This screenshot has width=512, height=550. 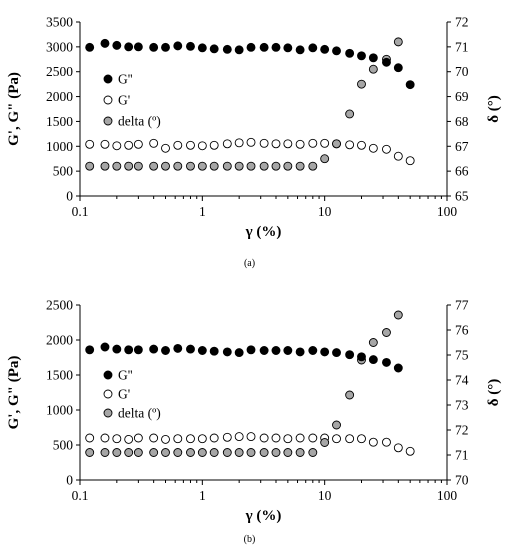 What do you see at coordinates (14, 109) in the screenshot?
I see `y-axis-title: G', G" (Pa)` at bounding box center [14, 109].